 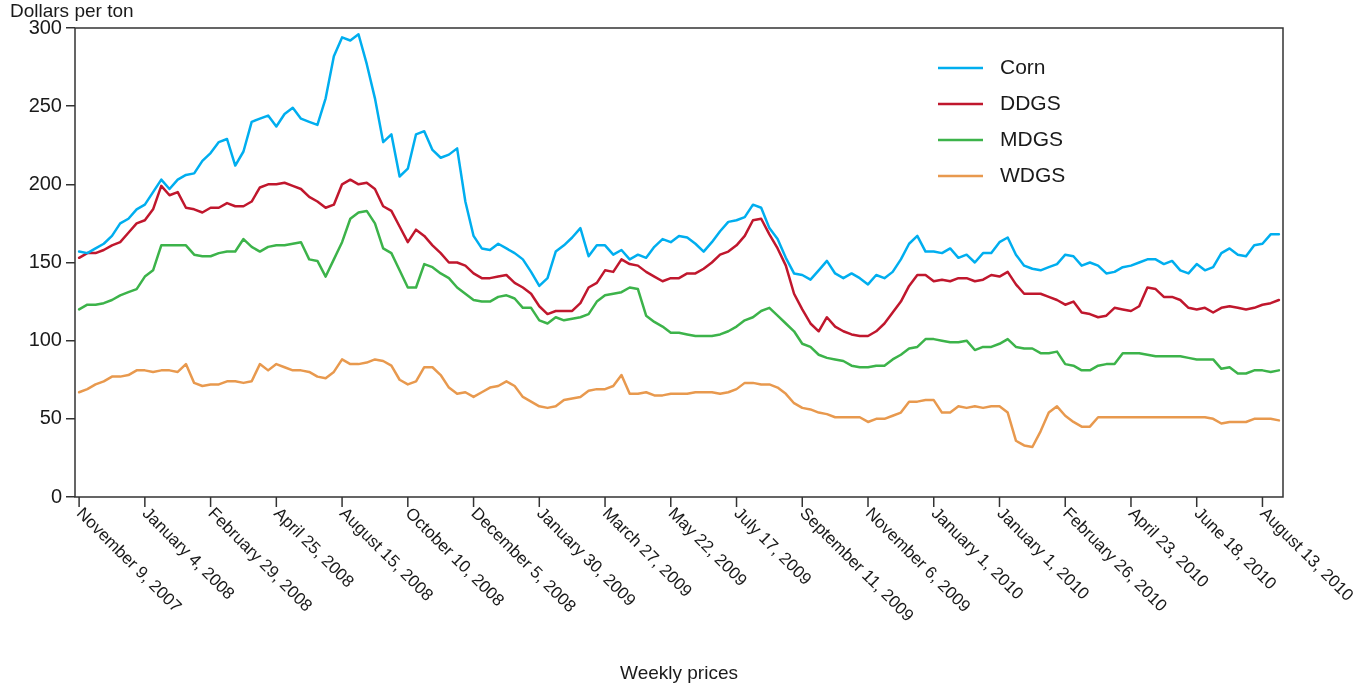 I want to click on y-tick-label: 0, so click(x=56, y=495).